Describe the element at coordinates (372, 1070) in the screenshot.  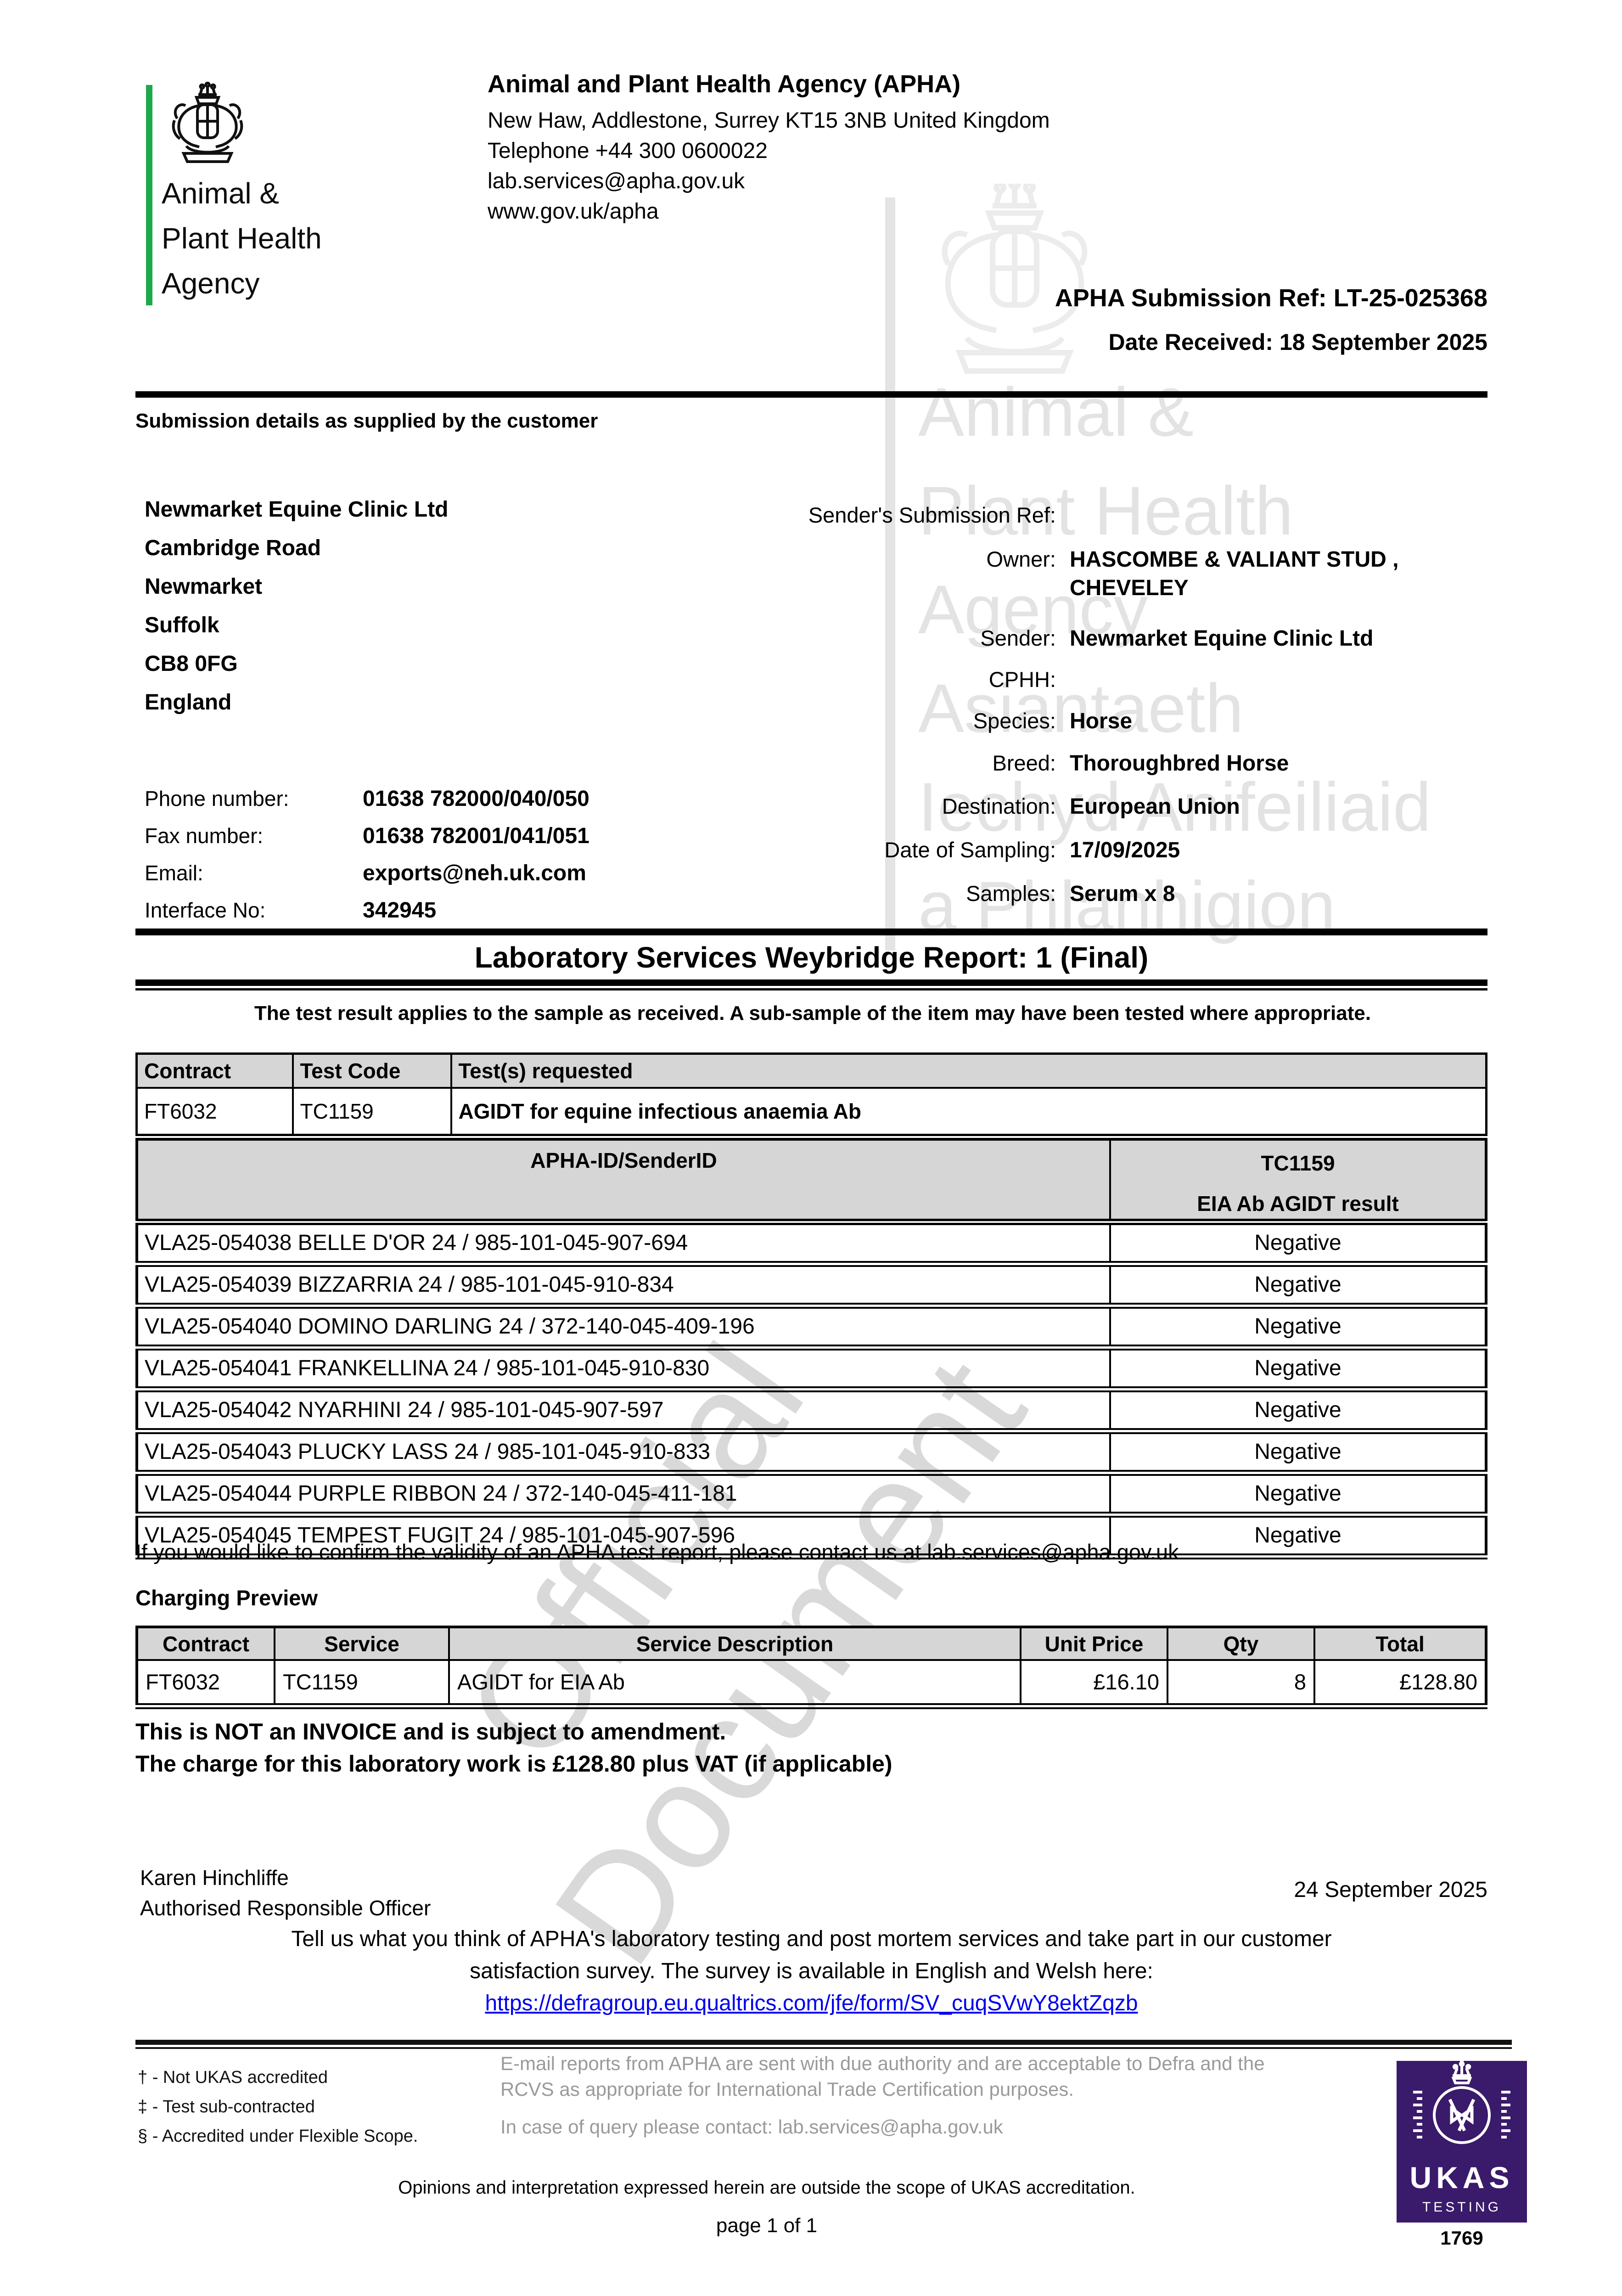
I see `request-header-test-code: Test Code` at that location.